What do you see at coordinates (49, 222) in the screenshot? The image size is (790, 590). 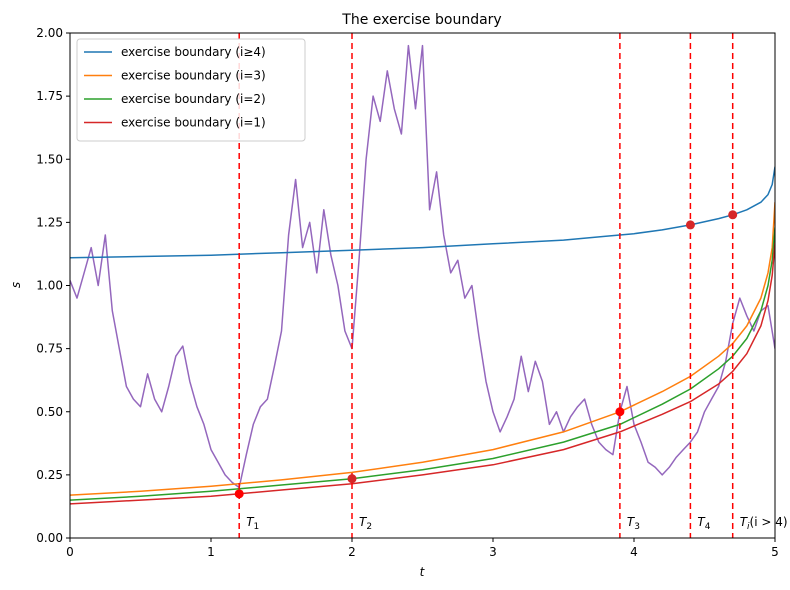 I see `y-tick-label-5: 1.25` at bounding box center [49, 222].